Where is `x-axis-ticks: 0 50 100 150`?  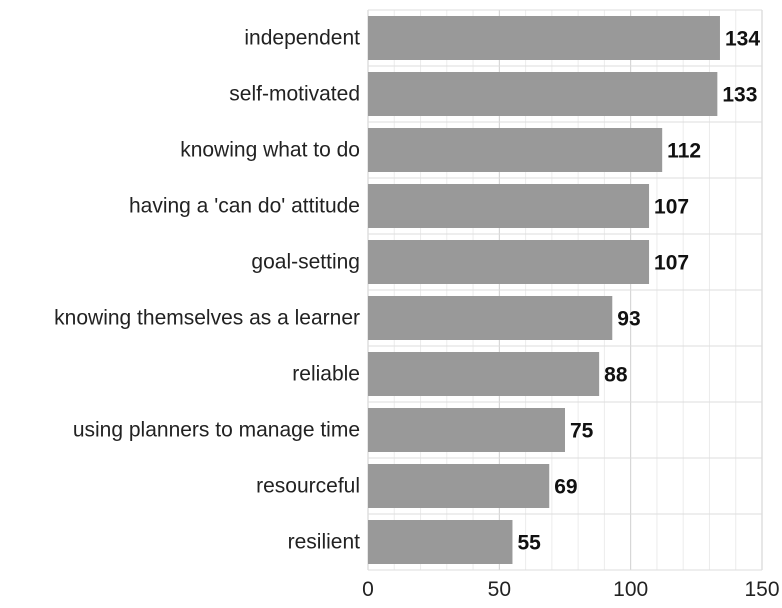
x-axis-ticks: 0 50 100 150 is located at coordinates (570, 589).